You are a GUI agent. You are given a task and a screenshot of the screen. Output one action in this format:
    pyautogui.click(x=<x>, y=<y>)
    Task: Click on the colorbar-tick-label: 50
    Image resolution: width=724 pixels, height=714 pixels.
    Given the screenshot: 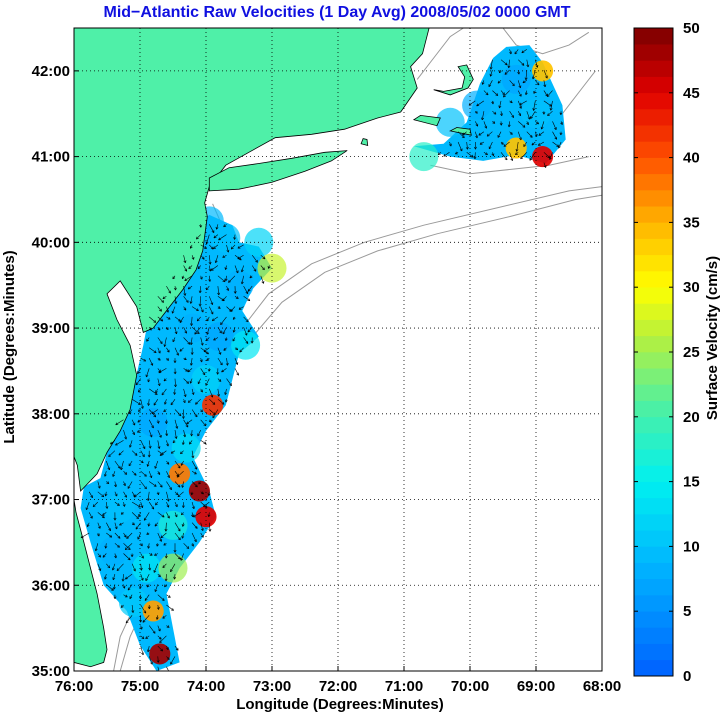 What is the action you would take?
    pyautogui.click(x=691, y=28)
    